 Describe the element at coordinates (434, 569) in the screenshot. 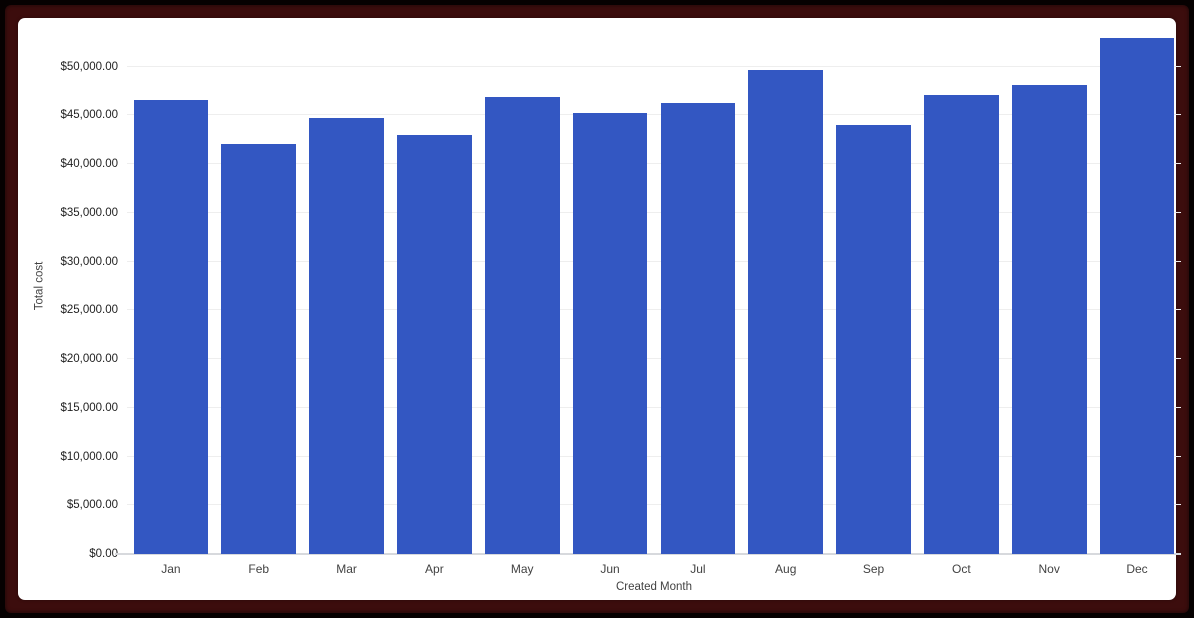

I see `x-tick-label: Apr` at that location.